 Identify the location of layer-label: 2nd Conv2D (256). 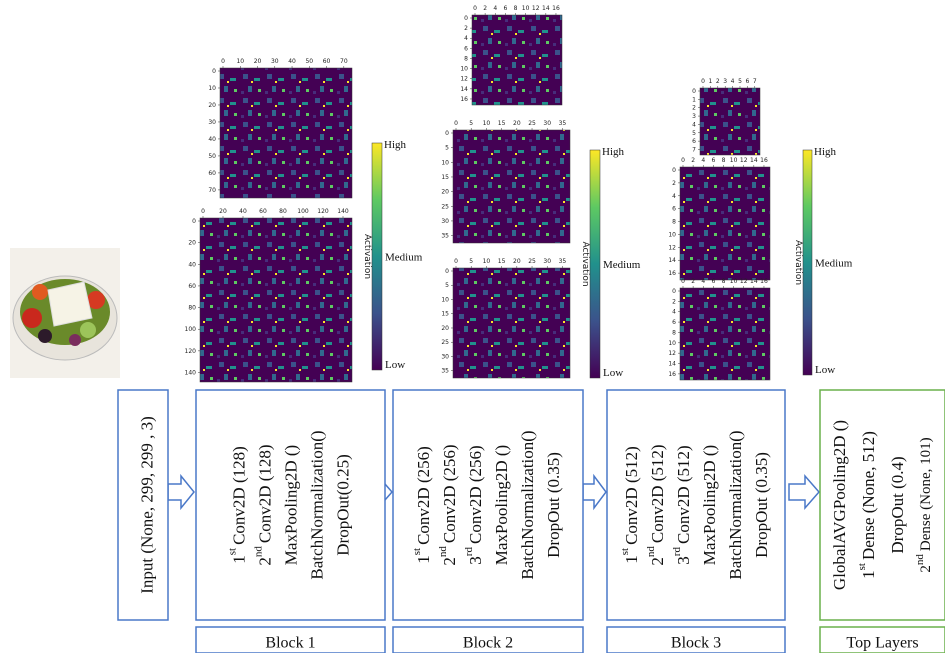
(448, 504).